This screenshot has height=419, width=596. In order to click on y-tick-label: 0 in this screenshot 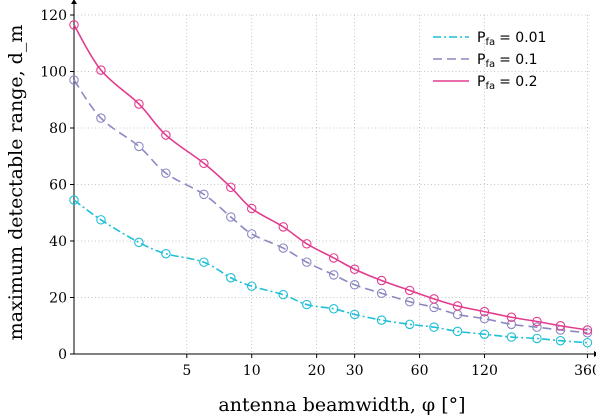, I will do `click(62, 355)`.